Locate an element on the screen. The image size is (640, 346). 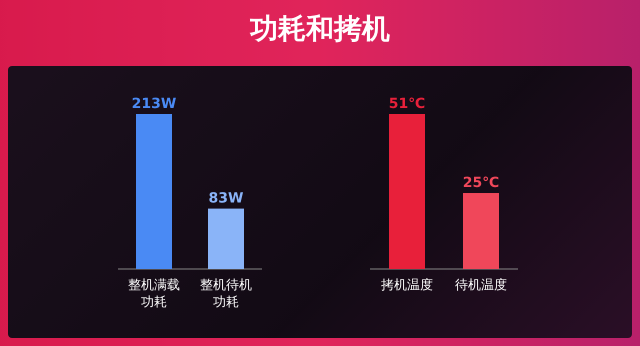
x-tick-label: 拷机温度 is located at coordinates (407, 285).